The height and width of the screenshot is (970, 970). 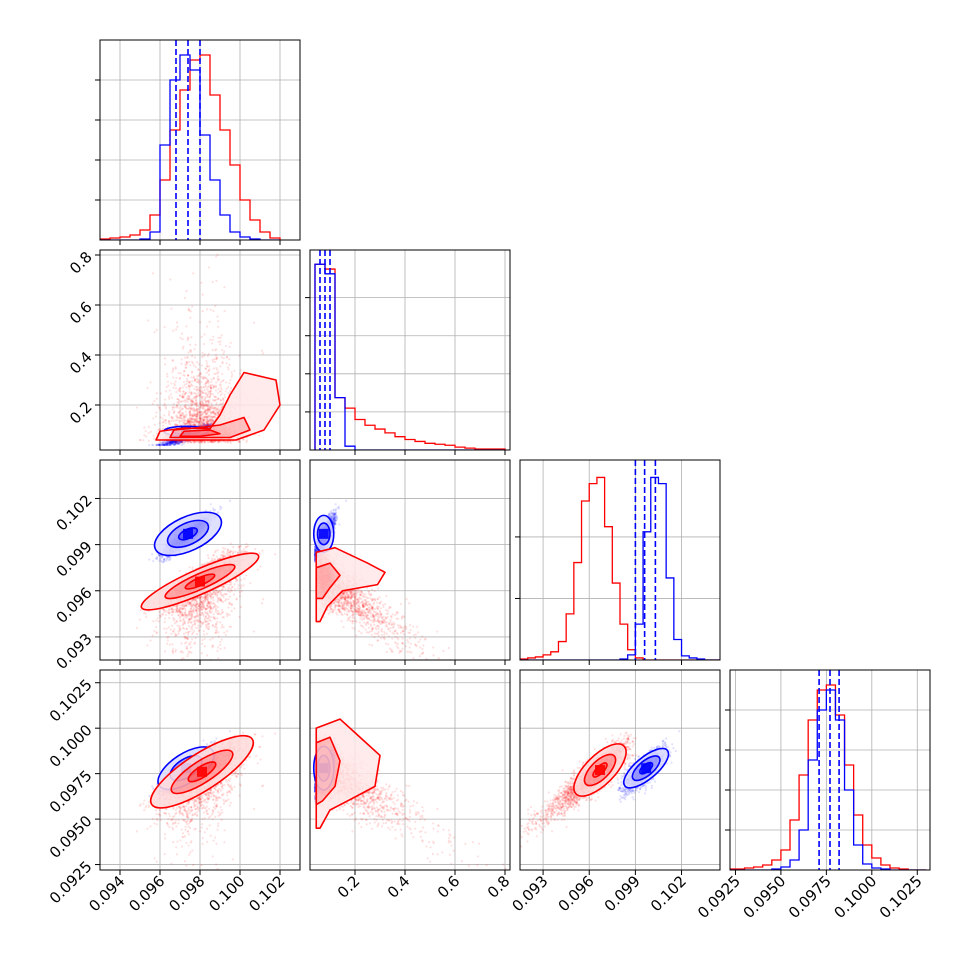 I want to click on x-tick-label: 0.1025, so click(x=901, y=897).